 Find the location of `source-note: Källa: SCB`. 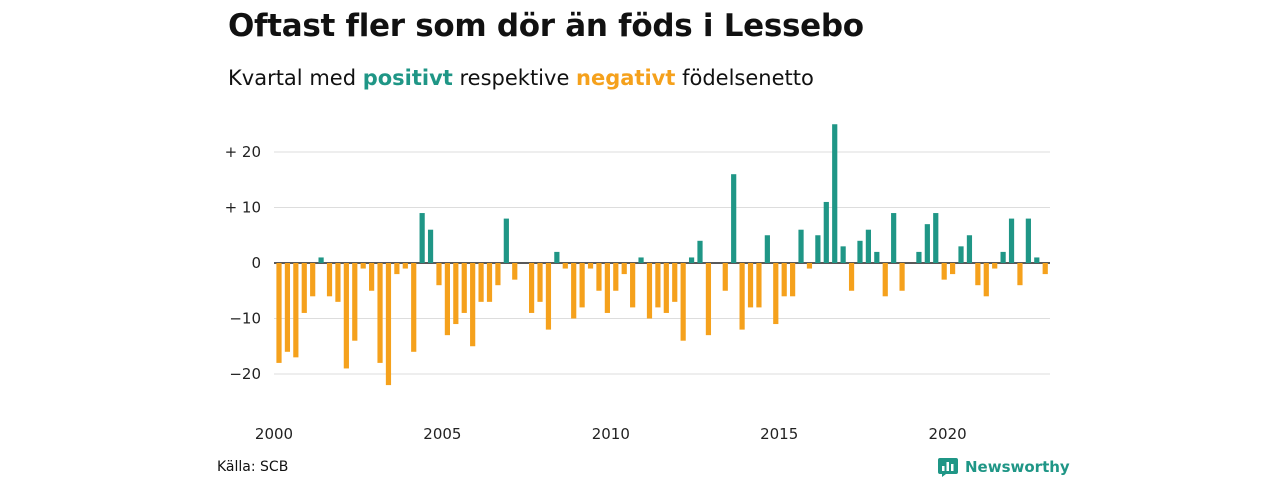

source-note: Källa: SCB is located at coordinates (253, 467).